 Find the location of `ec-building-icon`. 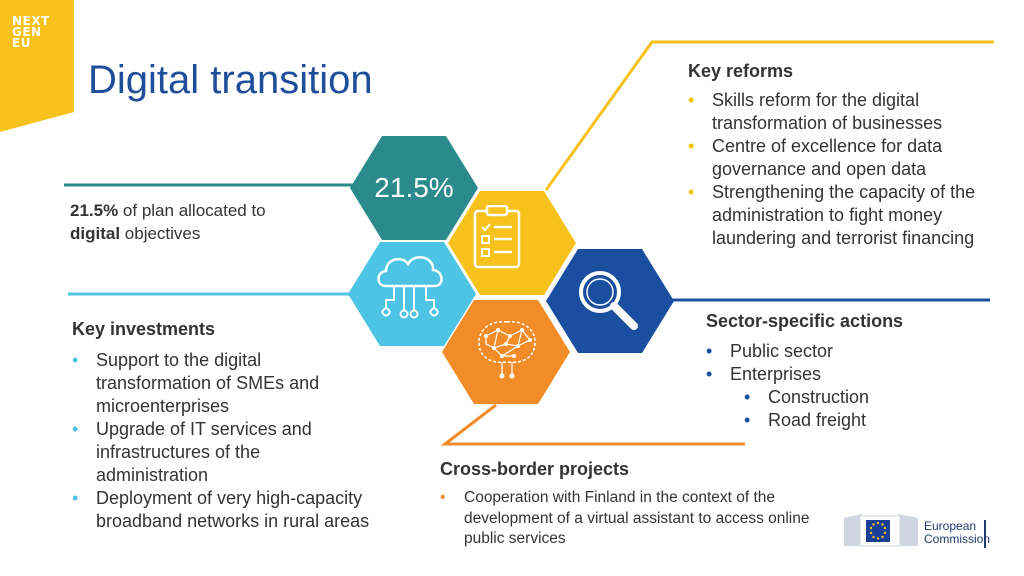

ec-building-icon is located at coordinates (881, 530).